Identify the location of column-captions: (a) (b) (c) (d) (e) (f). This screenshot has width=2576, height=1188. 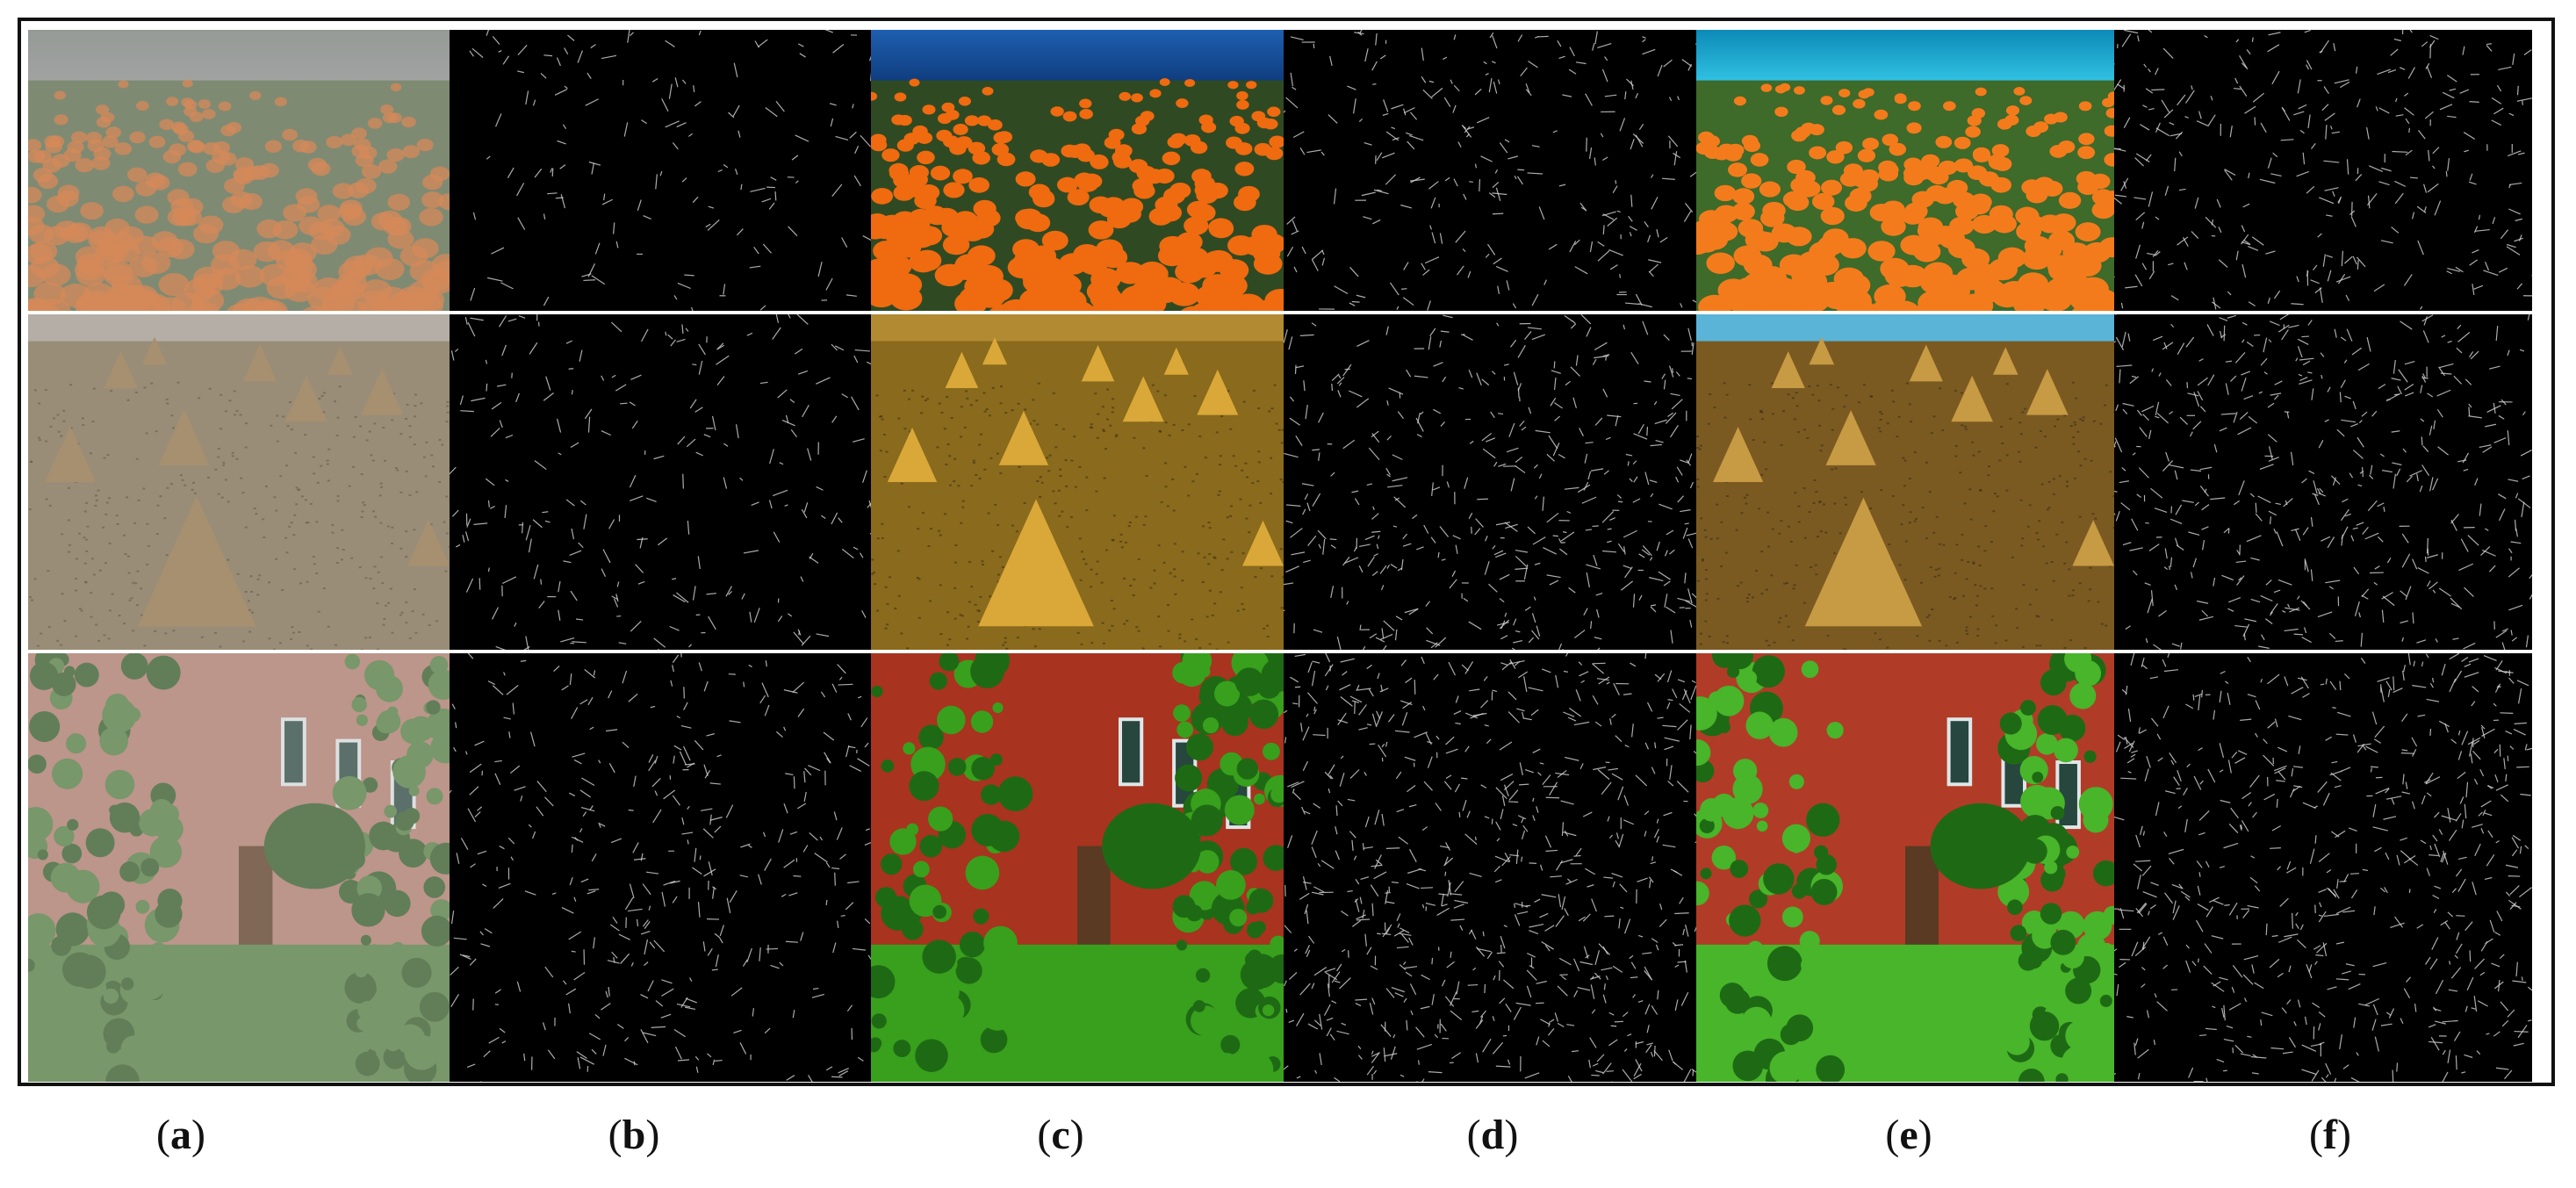
(1279, 1141).